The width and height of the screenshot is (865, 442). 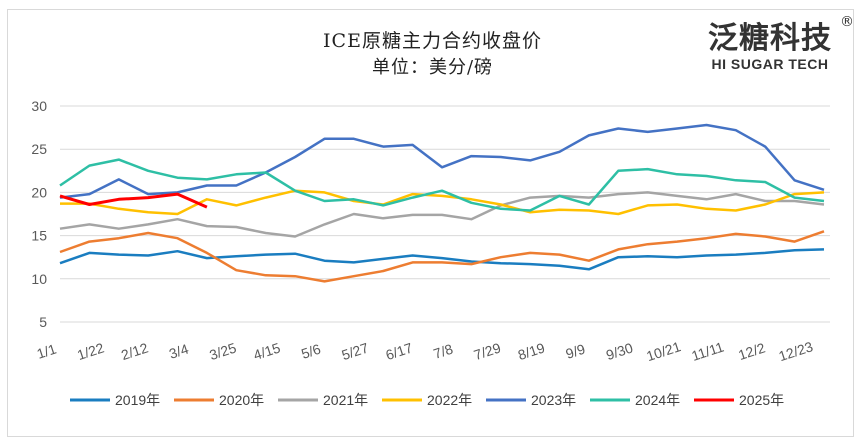 I want to click on legend-label: 2023年, so click(x=553, y=400).